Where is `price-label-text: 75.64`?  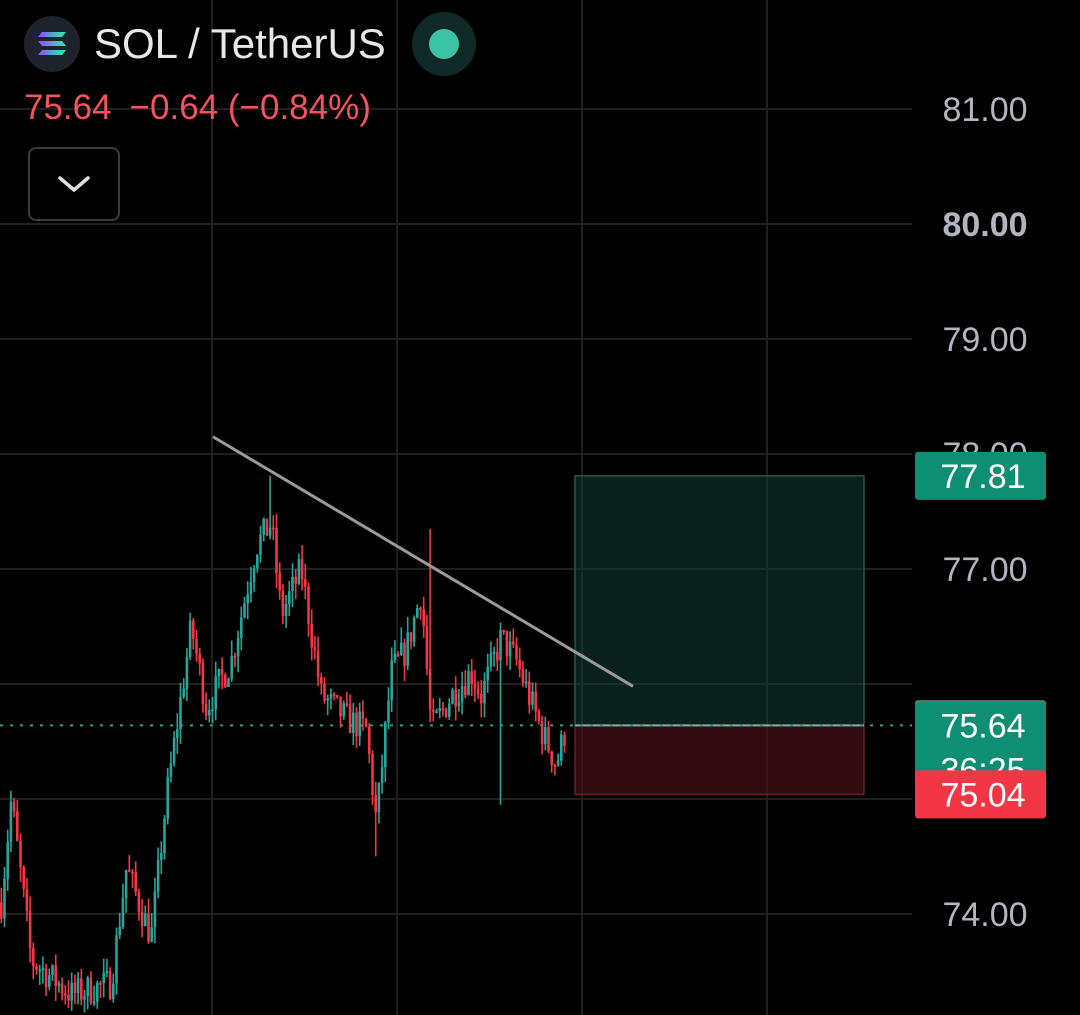 price-label-text: 75.64 is located at coordinates (982, 726).